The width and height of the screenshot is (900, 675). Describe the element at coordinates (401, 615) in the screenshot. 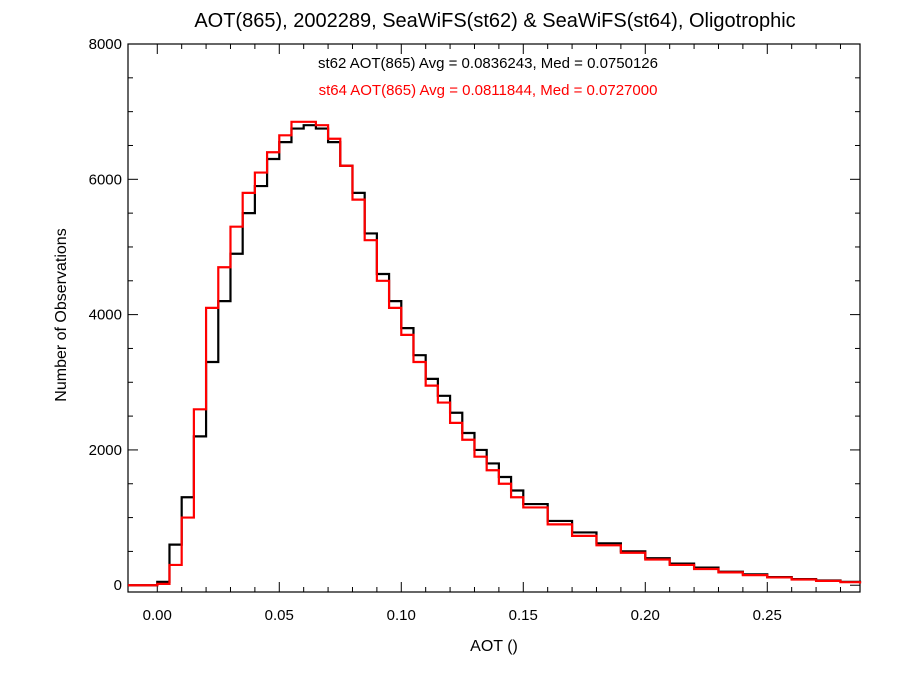

I see `x-tick-label: 0.10` at that location.